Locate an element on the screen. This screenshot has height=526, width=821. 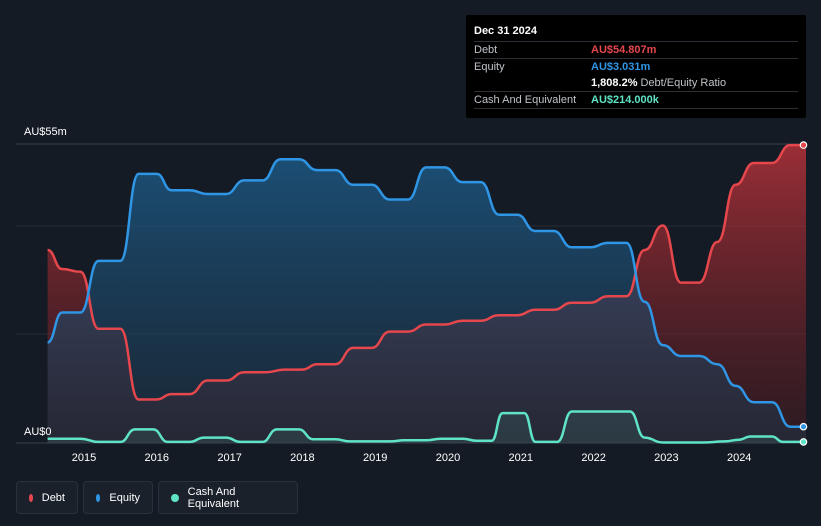
debt-end-marker is located at coordinates (803, 145).